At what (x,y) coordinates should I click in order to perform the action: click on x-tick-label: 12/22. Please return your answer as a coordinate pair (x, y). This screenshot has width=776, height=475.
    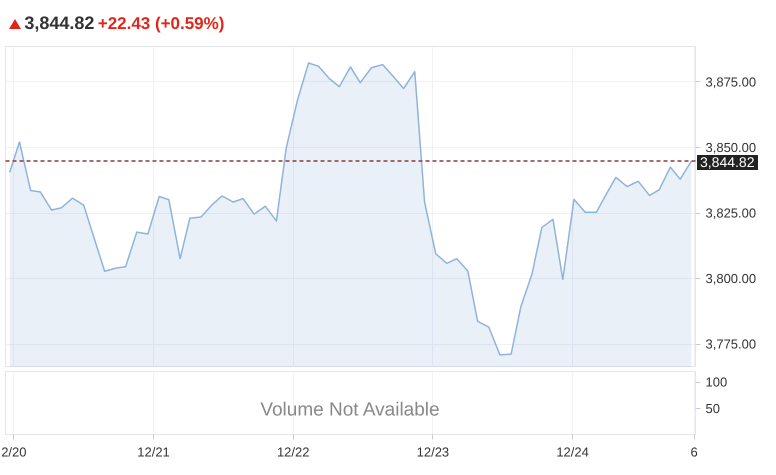
    Looking at the image, I should click on (293, 452).